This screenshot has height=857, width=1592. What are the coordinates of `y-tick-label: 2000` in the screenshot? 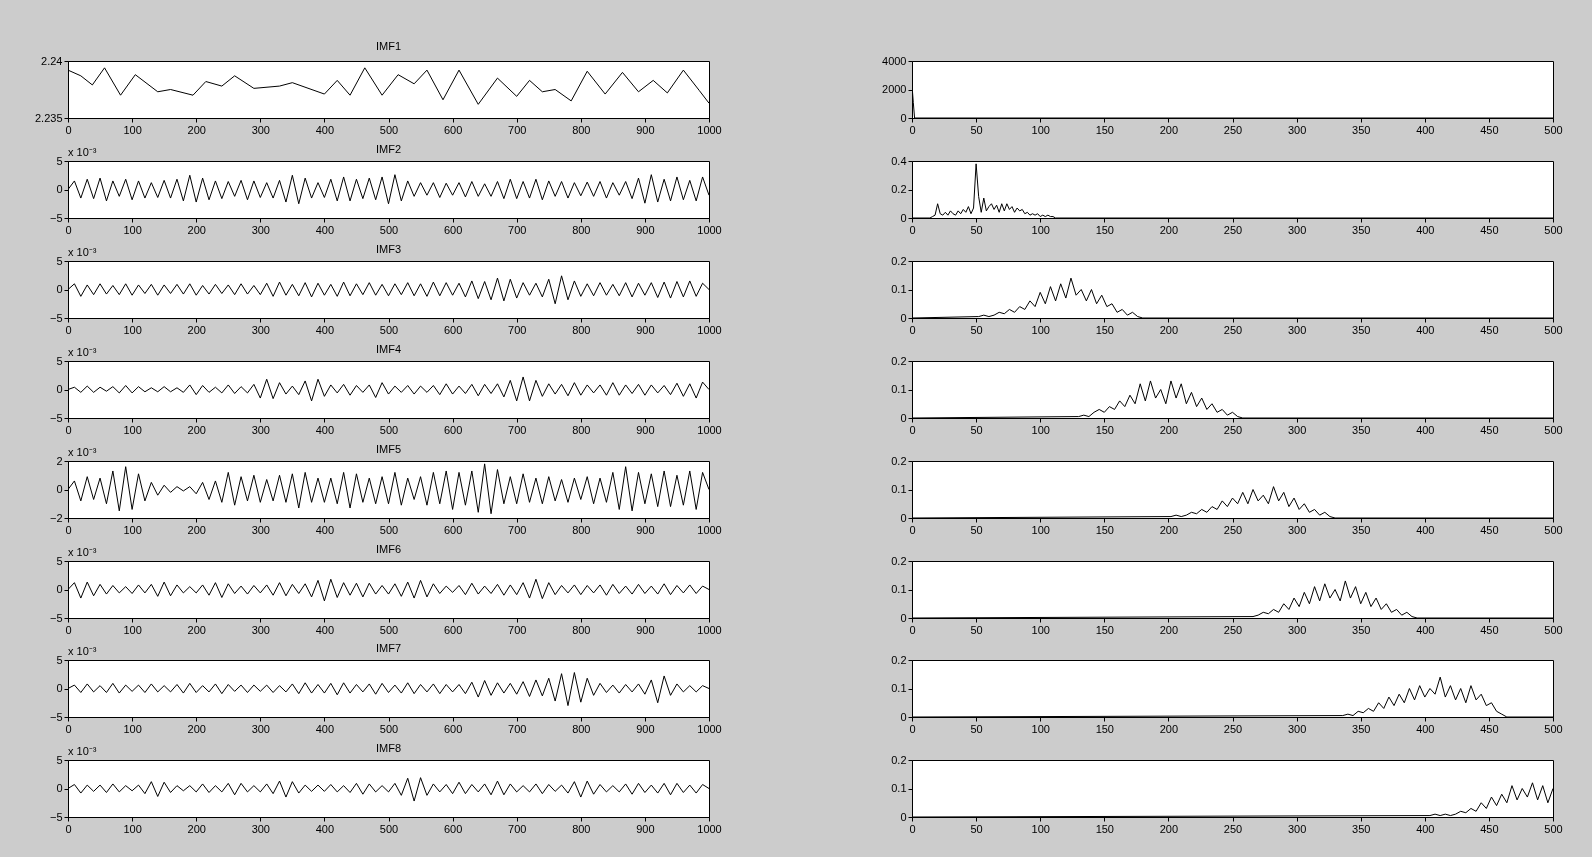 It's located at (894, 89).